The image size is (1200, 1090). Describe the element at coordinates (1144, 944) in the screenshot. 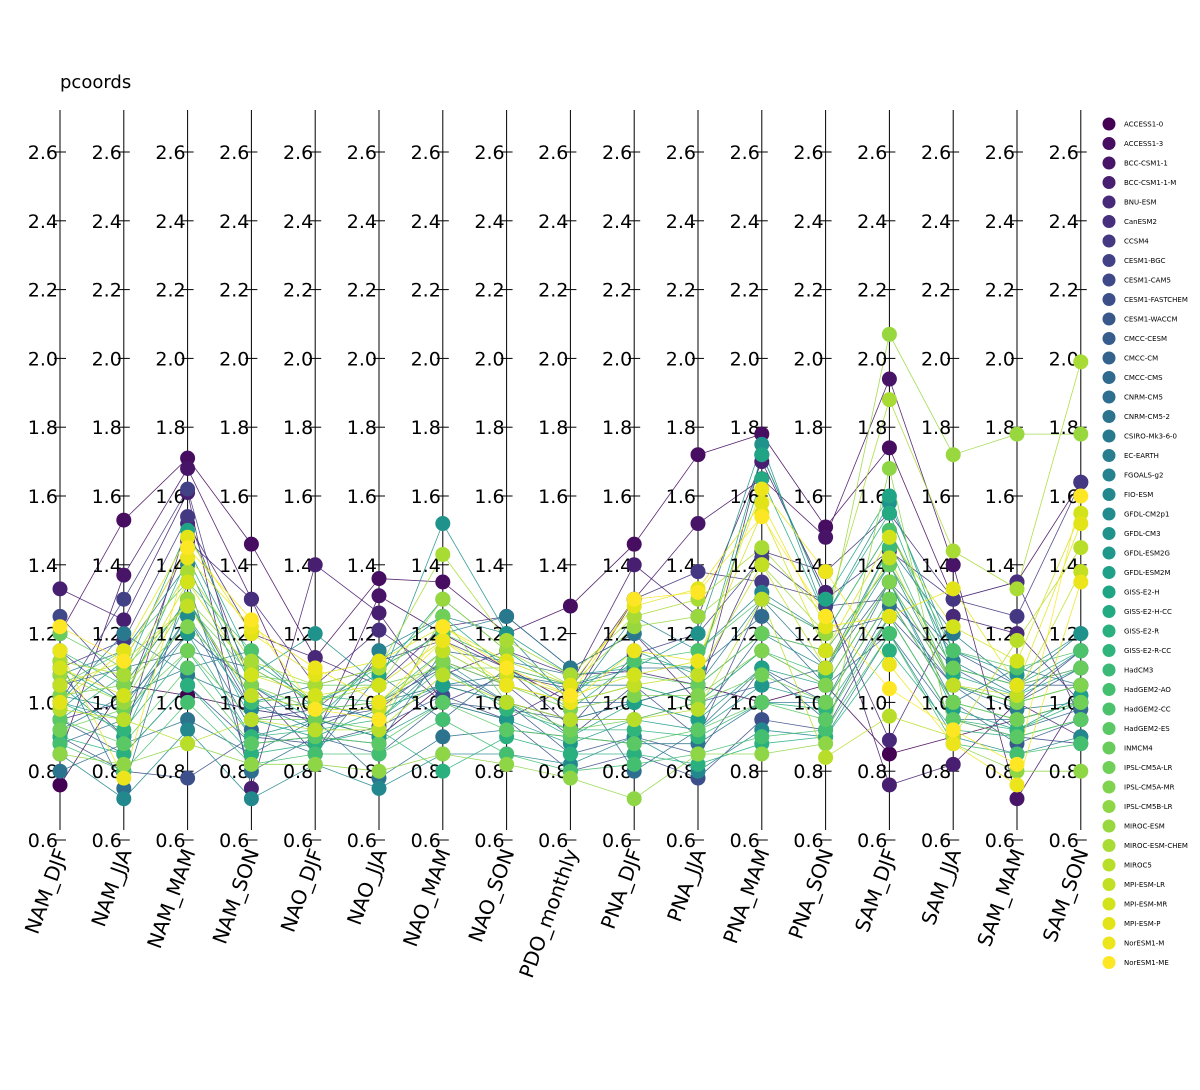

I see `legend-label: NorESM1-M` at that location.